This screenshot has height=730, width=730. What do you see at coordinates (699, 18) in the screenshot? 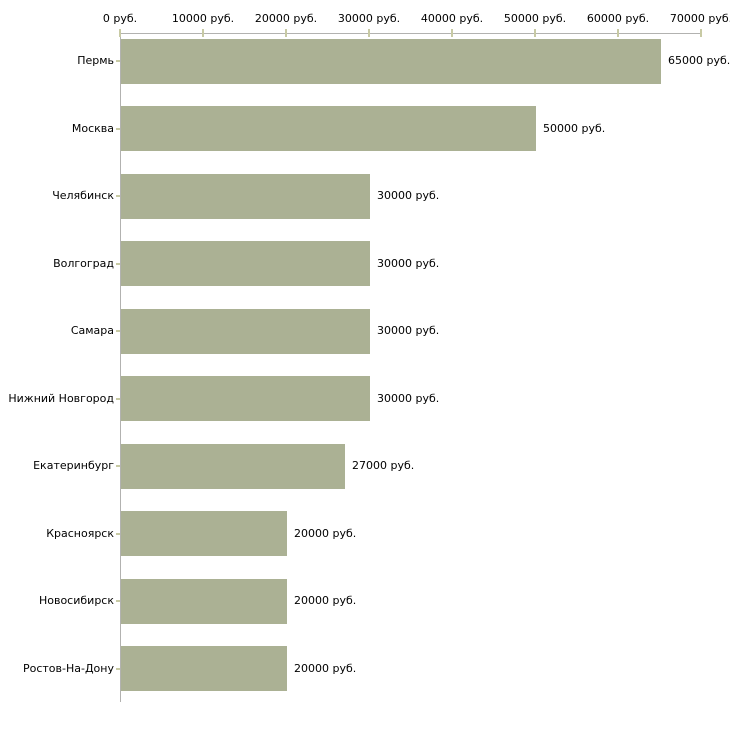
I see `x-axis-tick-label: 70000 руб.` at bounding box center [699, 18].